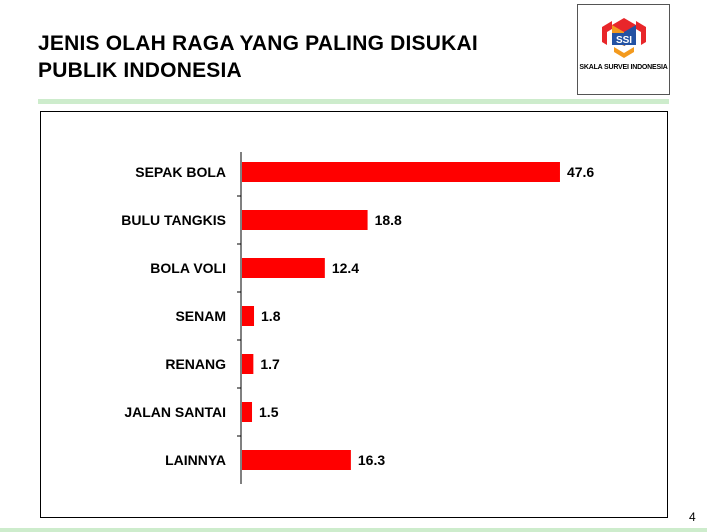 This screenshot has width=707, height=532. What do you see at coordinates (371, 460) in the screenshot?
I see `data-label: 16.3` at bounding box center [371, 460].